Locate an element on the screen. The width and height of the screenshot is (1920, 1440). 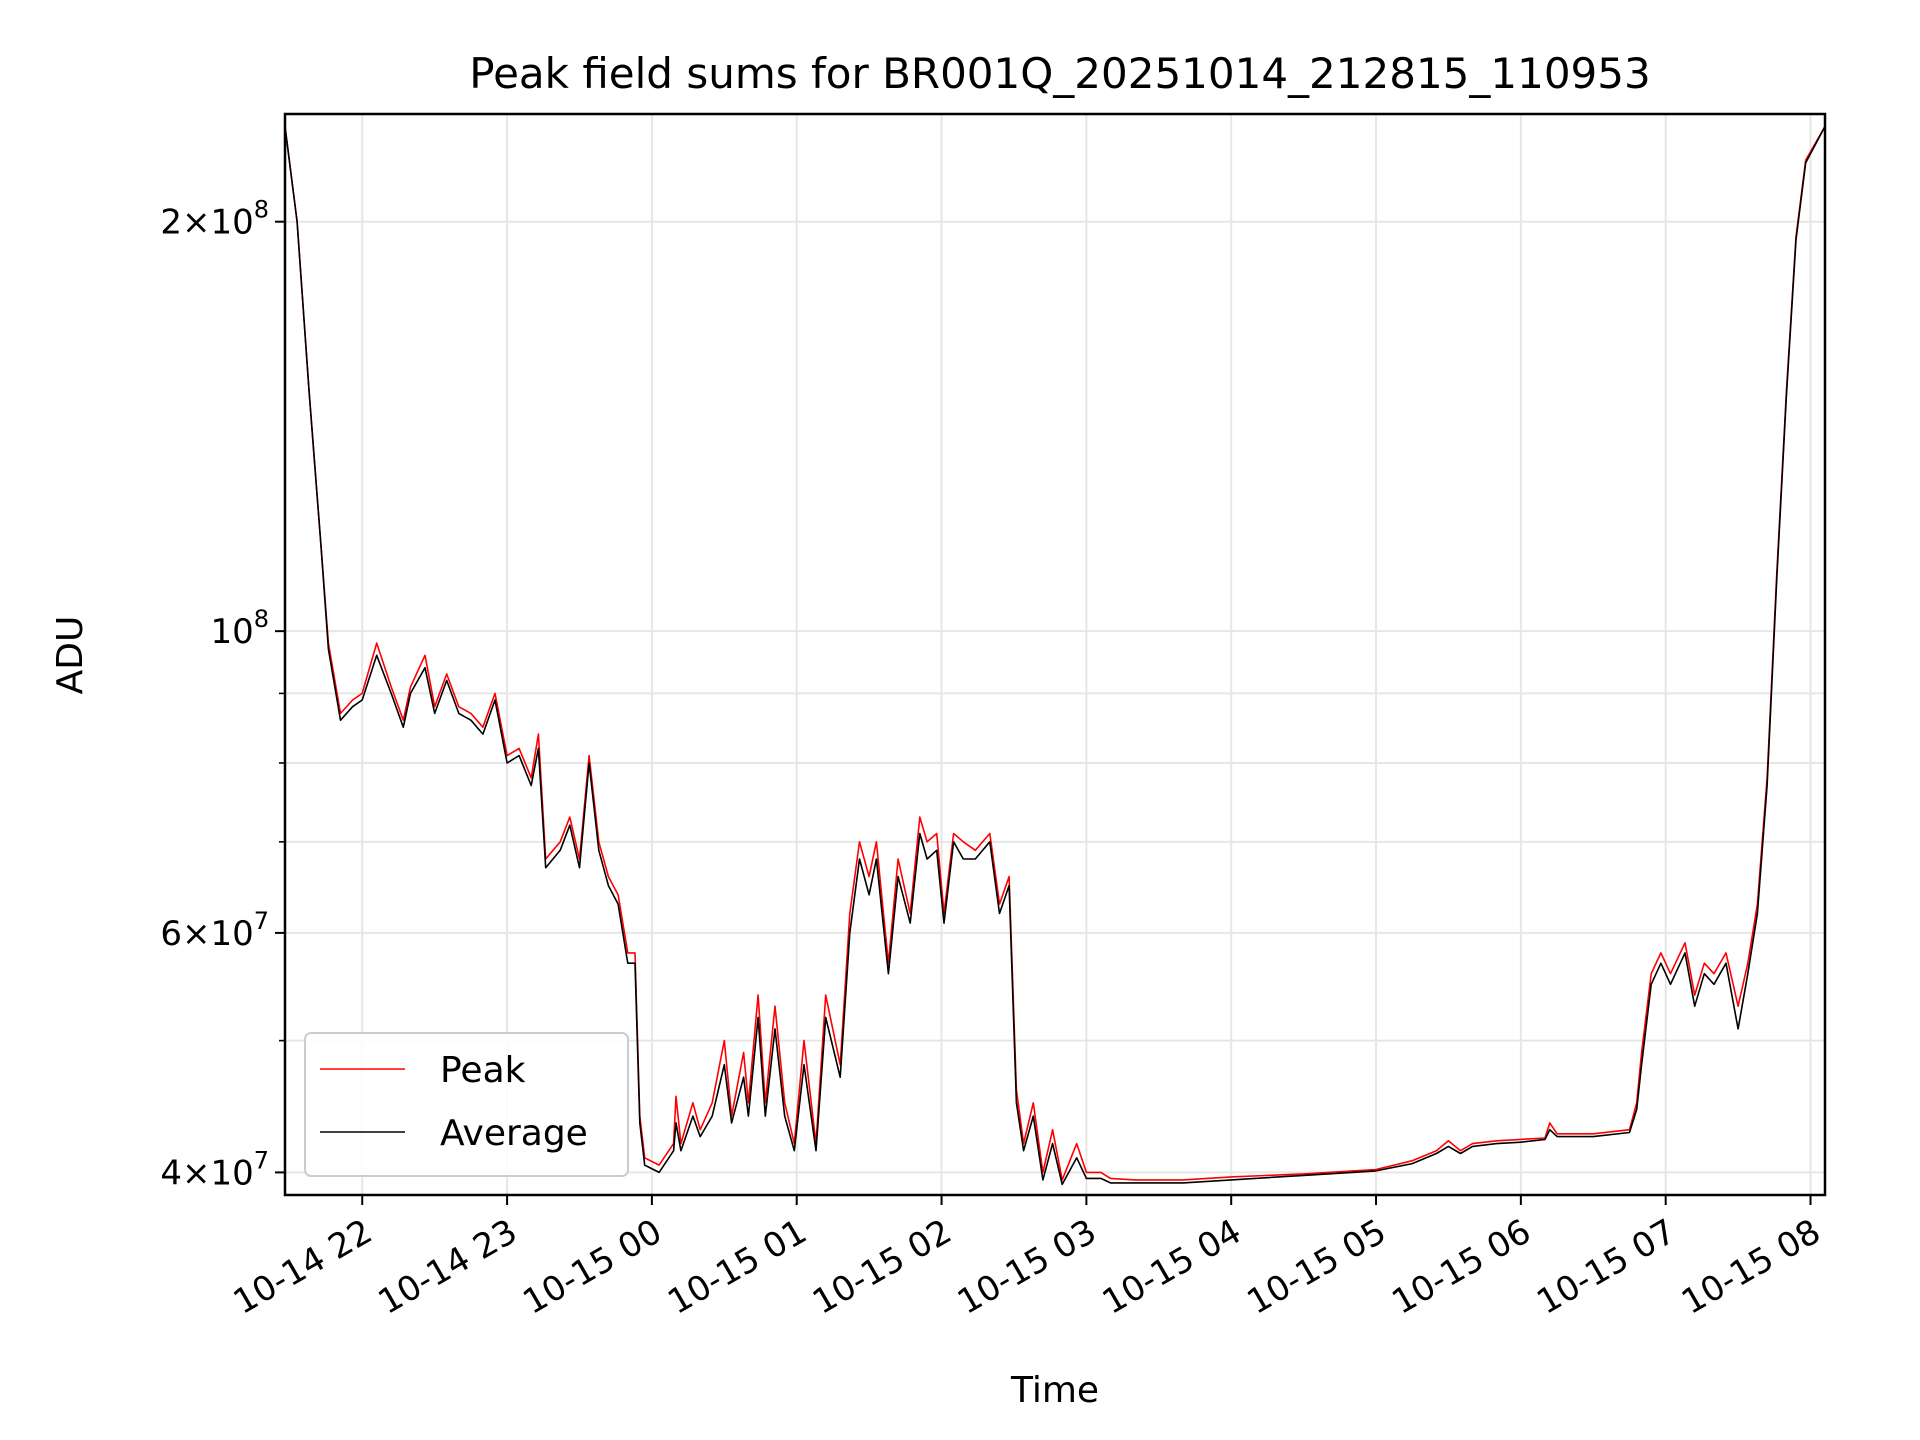
y-axis-title: ADU is located at coordinates (70, 655).